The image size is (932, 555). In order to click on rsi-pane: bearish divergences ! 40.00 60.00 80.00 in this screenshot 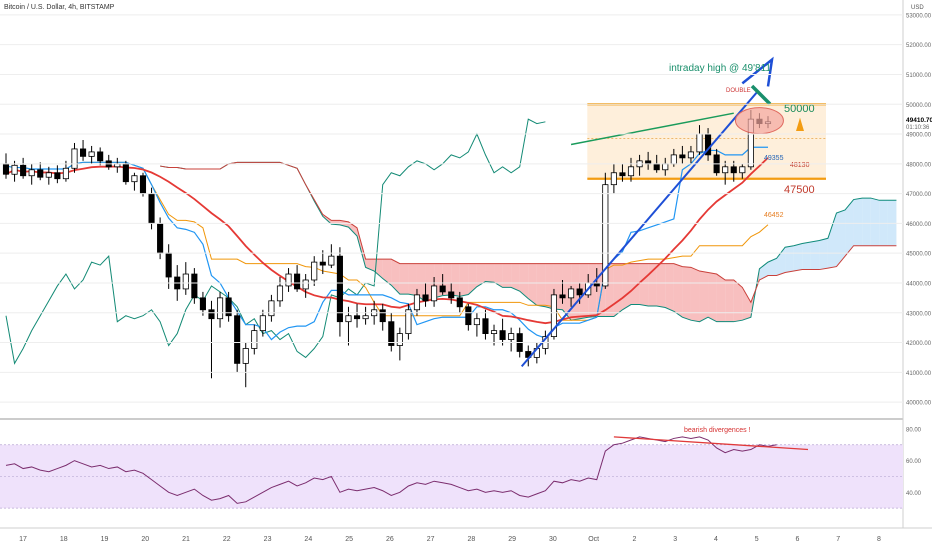, I will do `click(461, 468)`.